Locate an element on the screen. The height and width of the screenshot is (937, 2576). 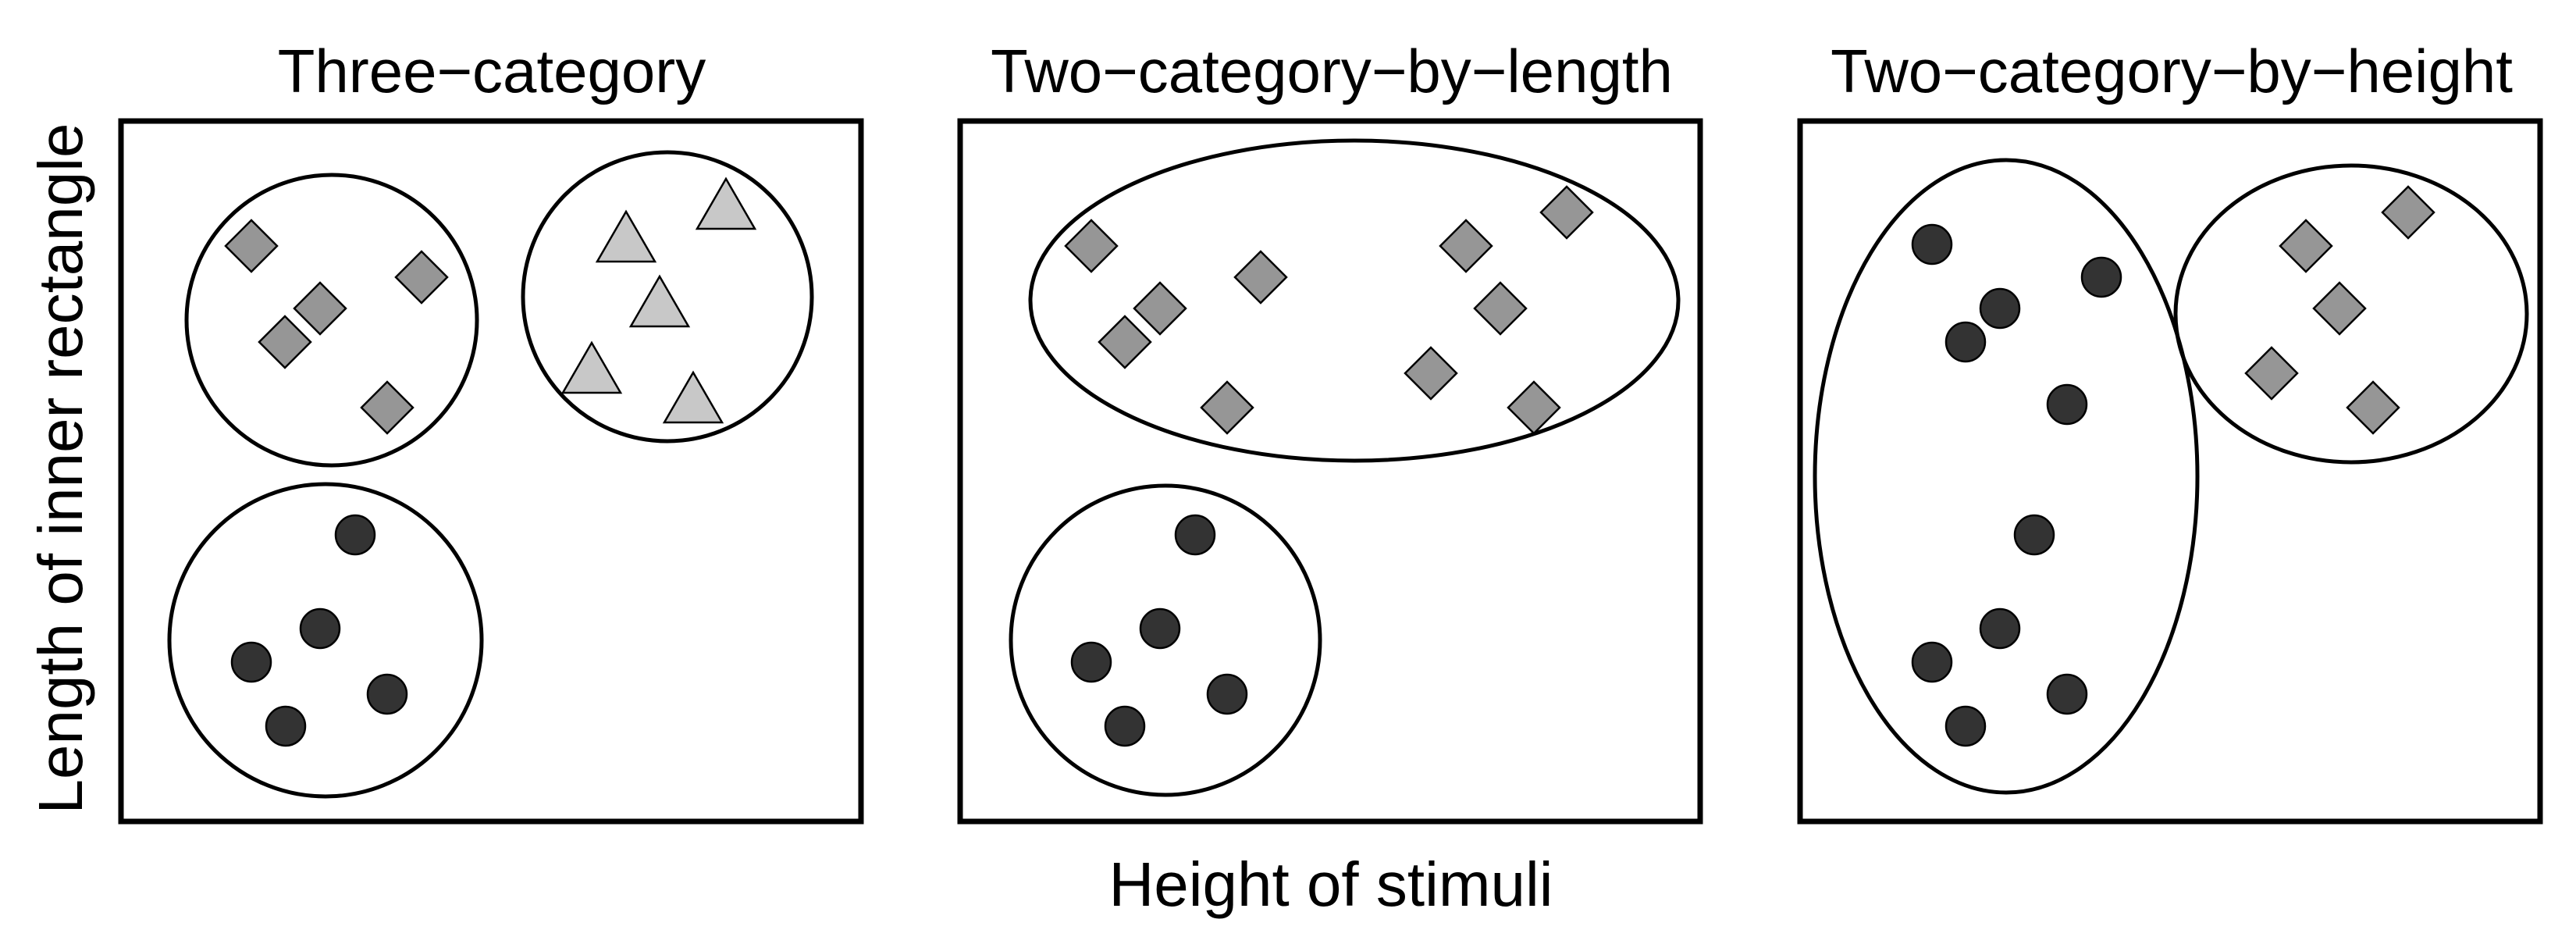
panel-title: Two−category−by−height is located at coordinates (2172, 71).